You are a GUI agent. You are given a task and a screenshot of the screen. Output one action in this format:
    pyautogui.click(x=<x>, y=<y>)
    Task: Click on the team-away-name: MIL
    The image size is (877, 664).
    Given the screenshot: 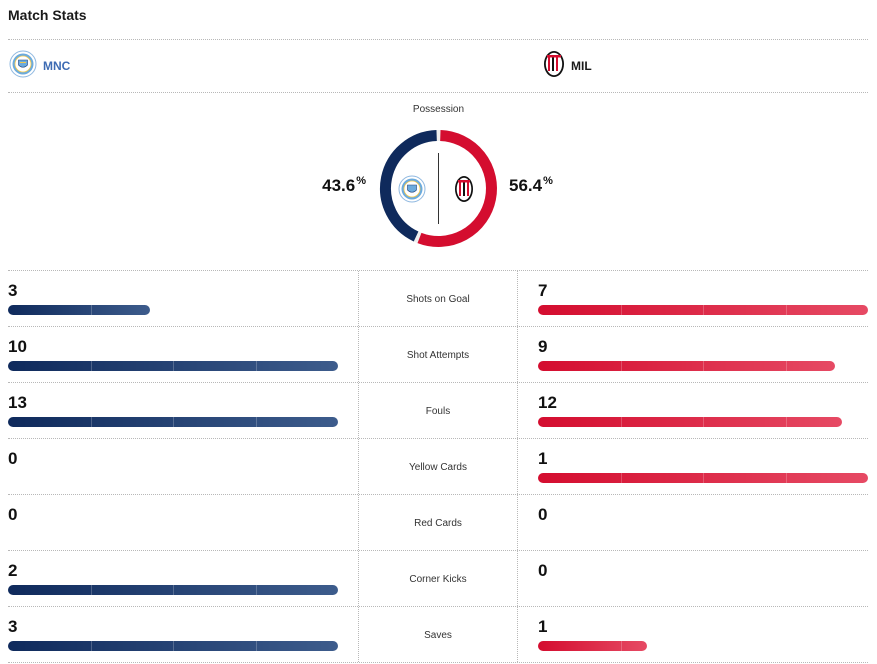 What is the action you would take?
    pyautogui.click(x=581, y=66)
    